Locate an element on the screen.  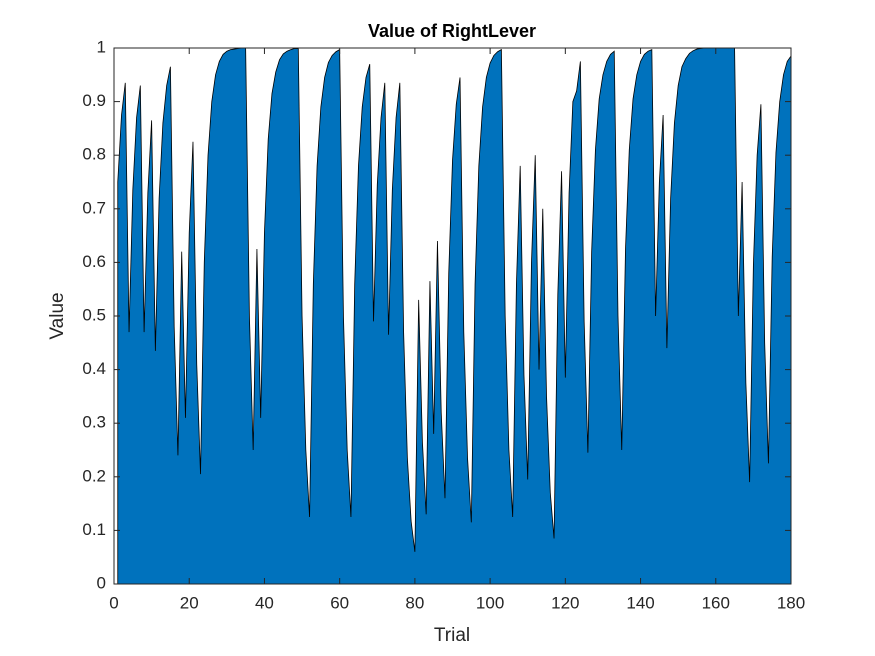
chart-title: Value of RightLever is located at coordinates (452, 31).